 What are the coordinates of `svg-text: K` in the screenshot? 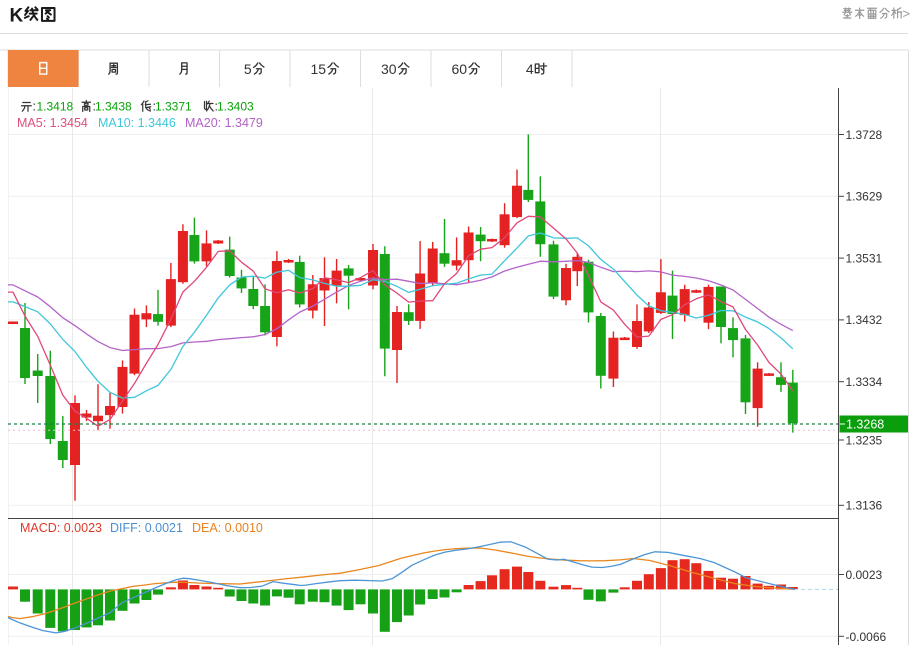 It's located at (17, 16).